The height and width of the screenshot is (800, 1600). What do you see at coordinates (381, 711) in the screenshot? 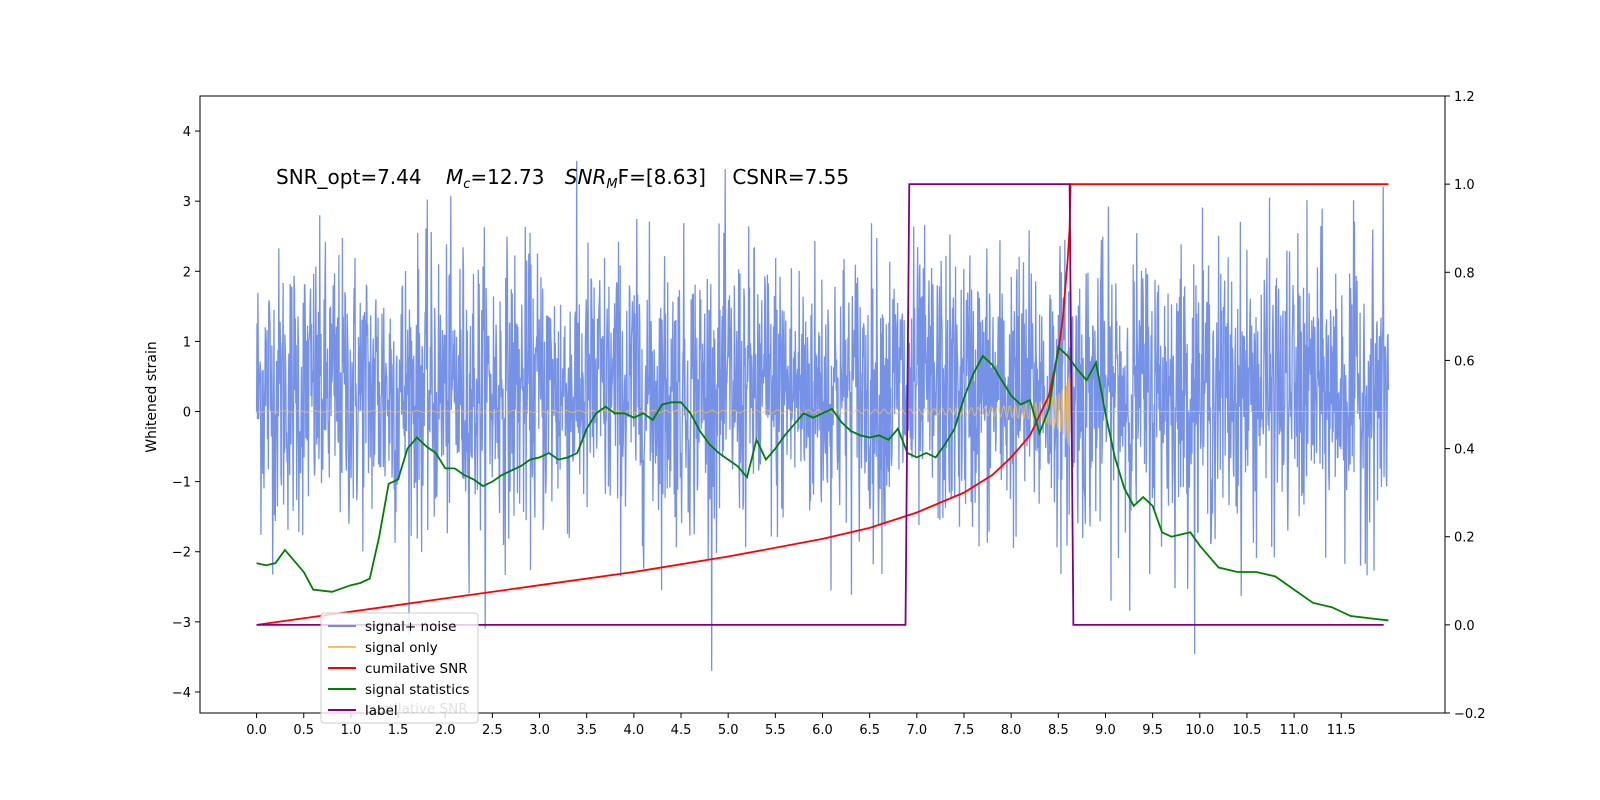
I see `legend-label: label` at bounding box center [381, 711].